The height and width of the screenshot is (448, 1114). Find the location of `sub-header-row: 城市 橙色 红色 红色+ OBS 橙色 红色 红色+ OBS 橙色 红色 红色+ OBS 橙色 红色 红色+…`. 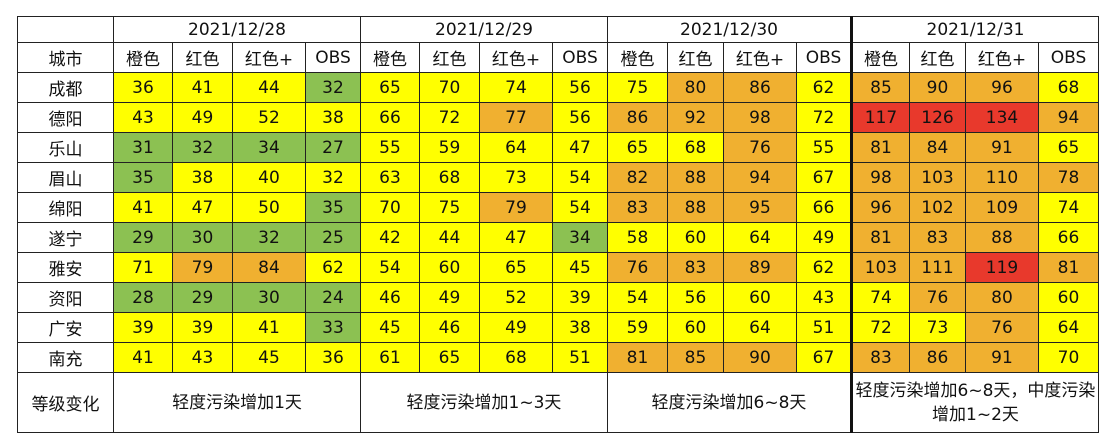

sub-header-row: 城市 橙色 红色 红色+ OBS 橙色 红色 红色+ OBS 橙色 红色 红色+ OBS 橙色 红色 红色+… is located at coordinates (558, 57).